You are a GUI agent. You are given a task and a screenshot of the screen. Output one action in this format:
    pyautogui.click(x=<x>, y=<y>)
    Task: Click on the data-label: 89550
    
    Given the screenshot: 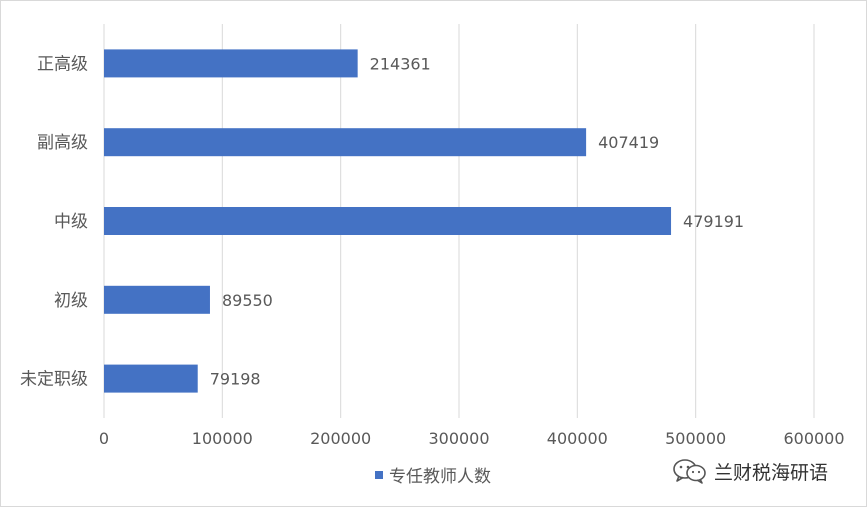 What is the action you would take?
    pyautogui.click(x=247, y=300)
    